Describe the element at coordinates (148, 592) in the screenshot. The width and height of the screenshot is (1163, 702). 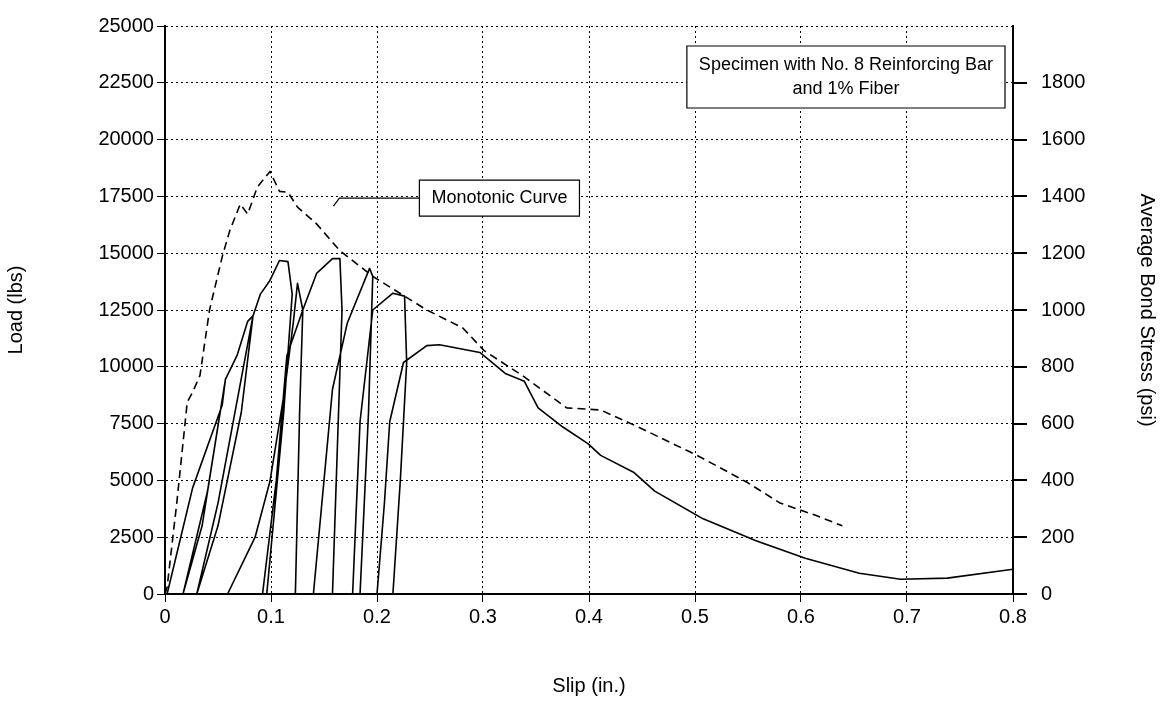
I see `y-tick-label: 0` at that location.